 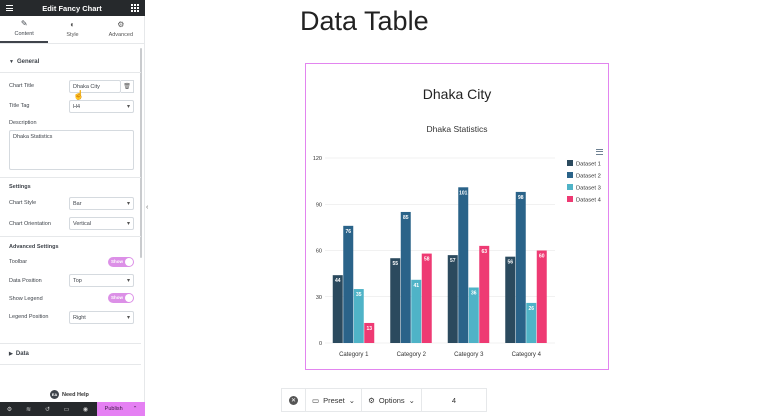 What do you see at coordinates (47, 409) in the screenshot?
I see `history-icon: ↺` at bounding box center [47, 409].